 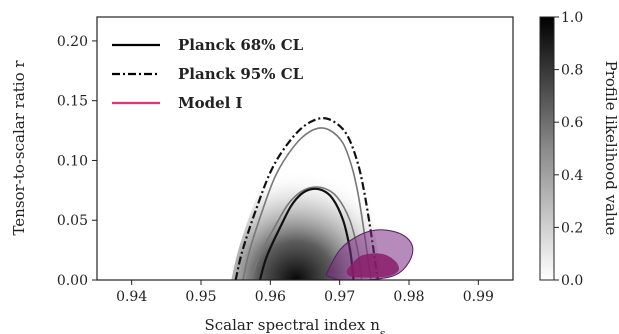 I want to click on colorbar-tick-label: 0.0, so click(x=572, y=281).